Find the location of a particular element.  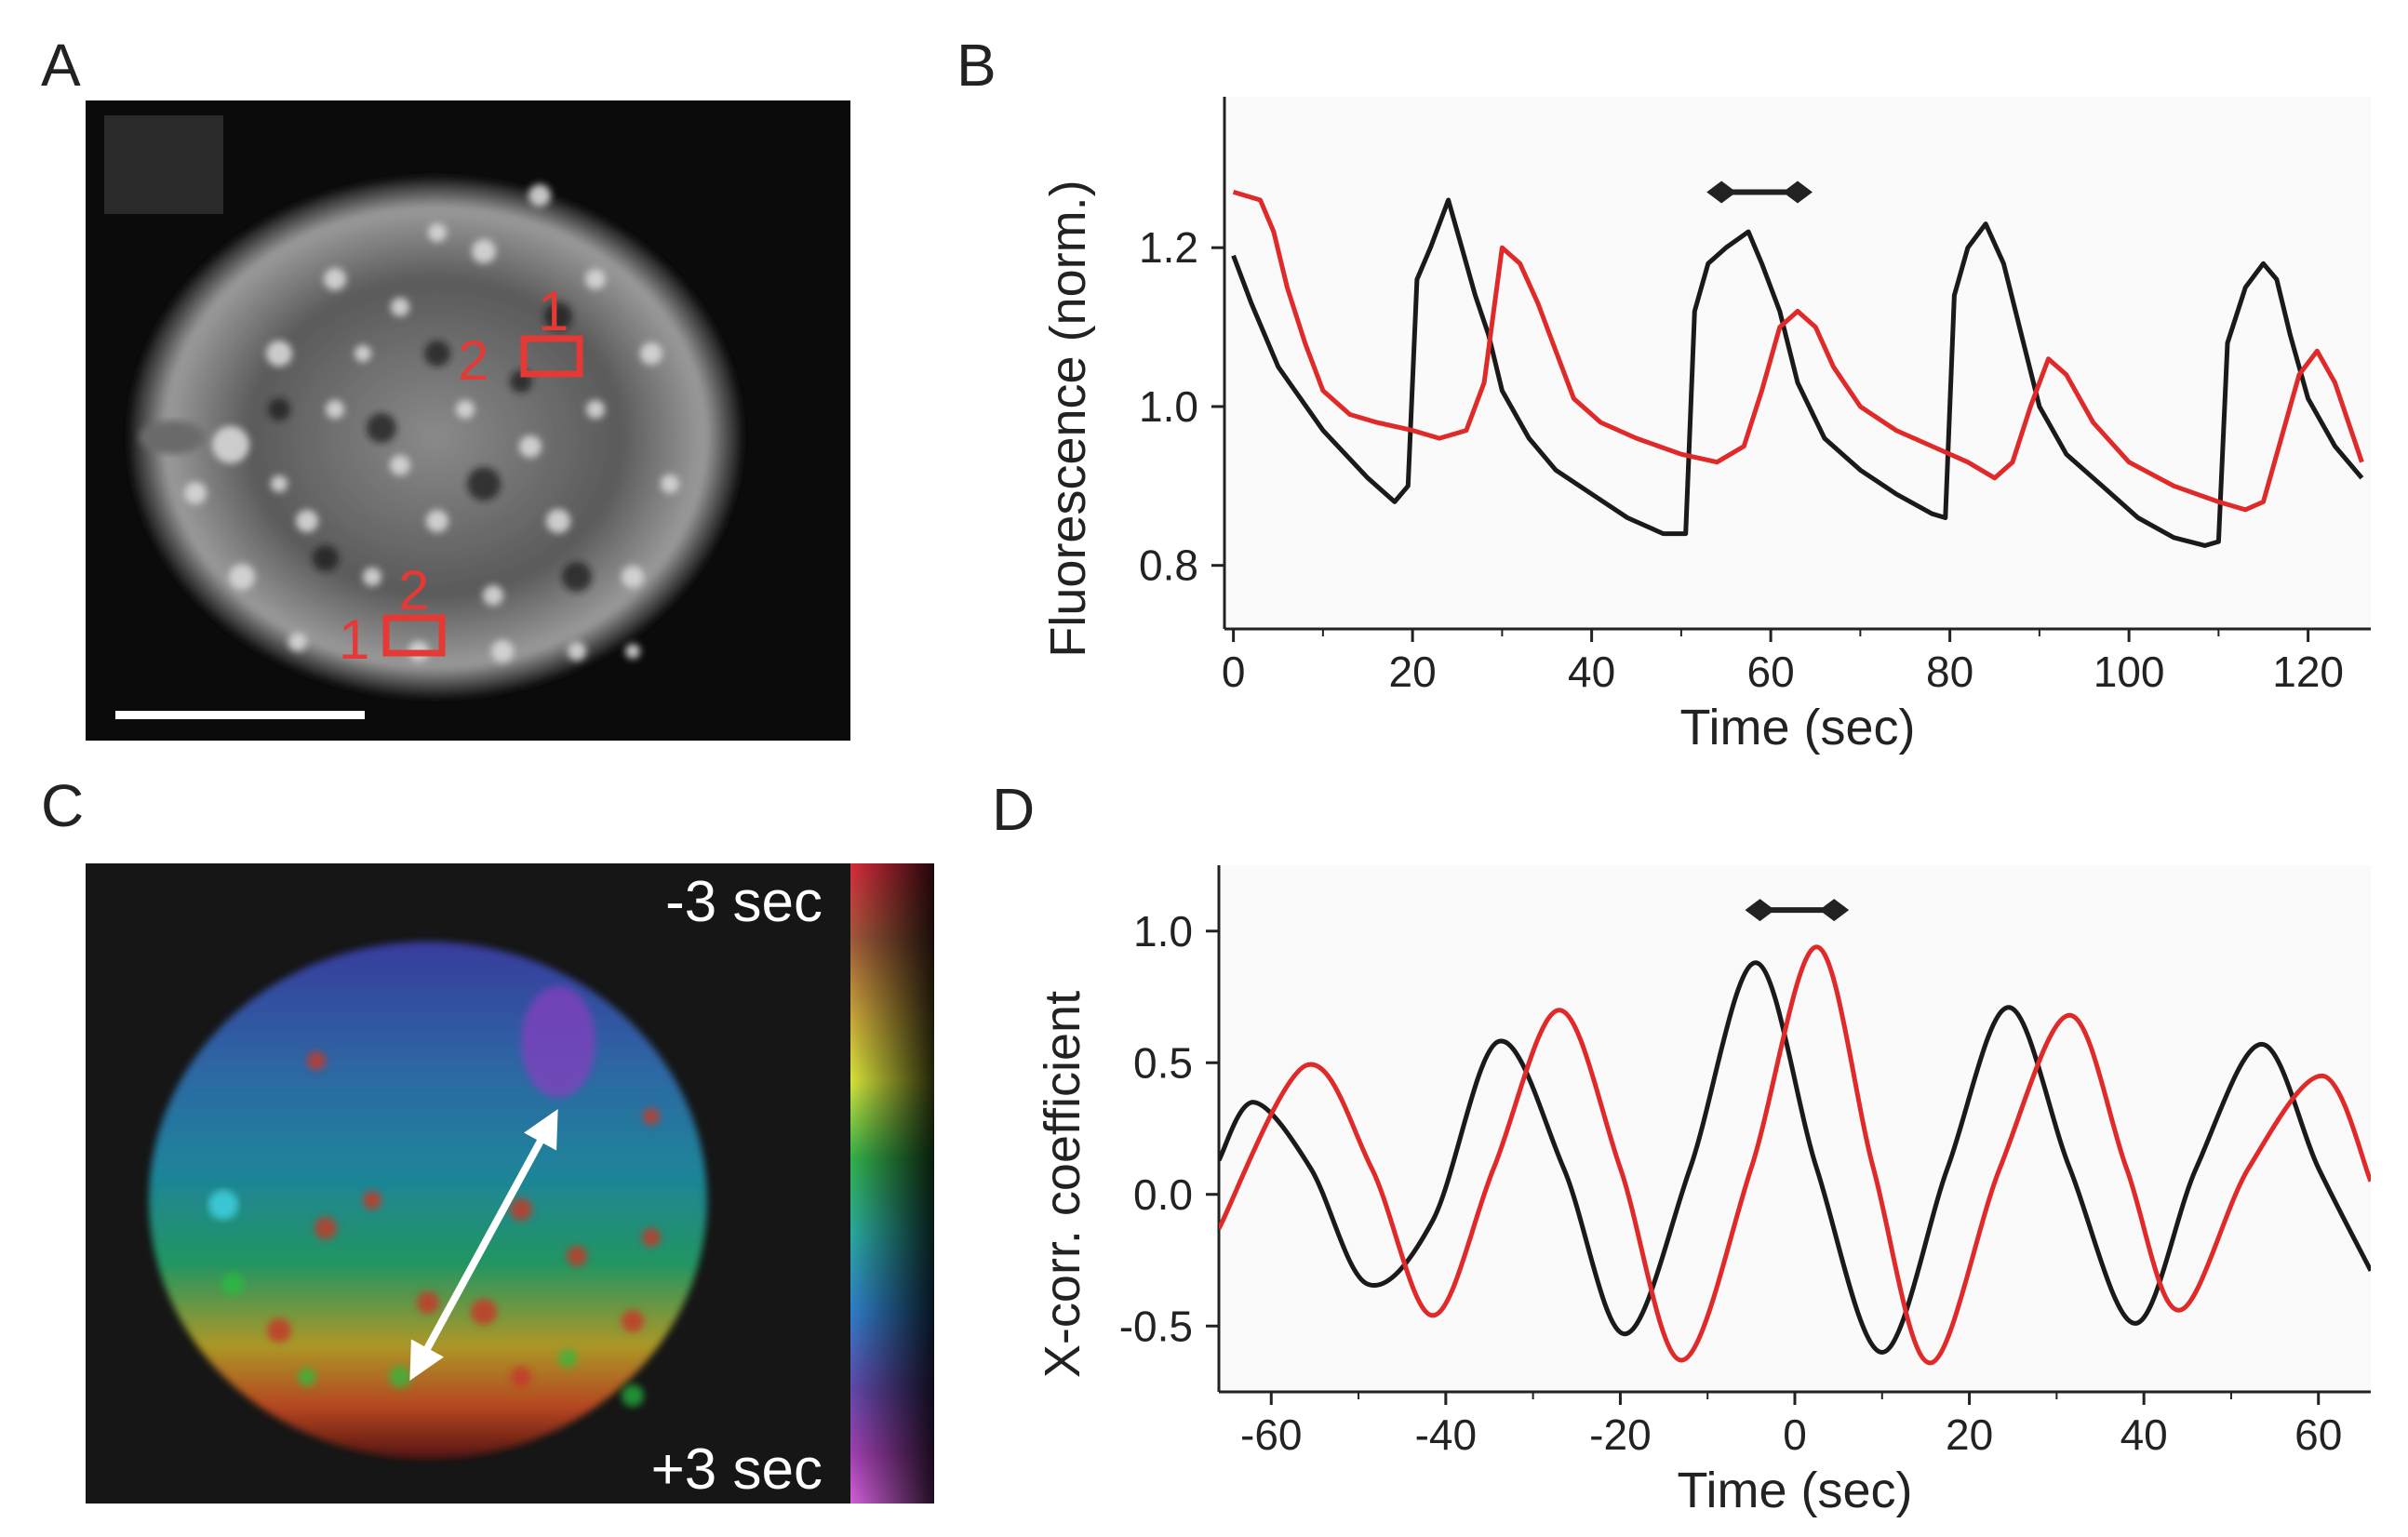

color-scale-bottom-label: +3 sec is located at coordinates (737, 1469).